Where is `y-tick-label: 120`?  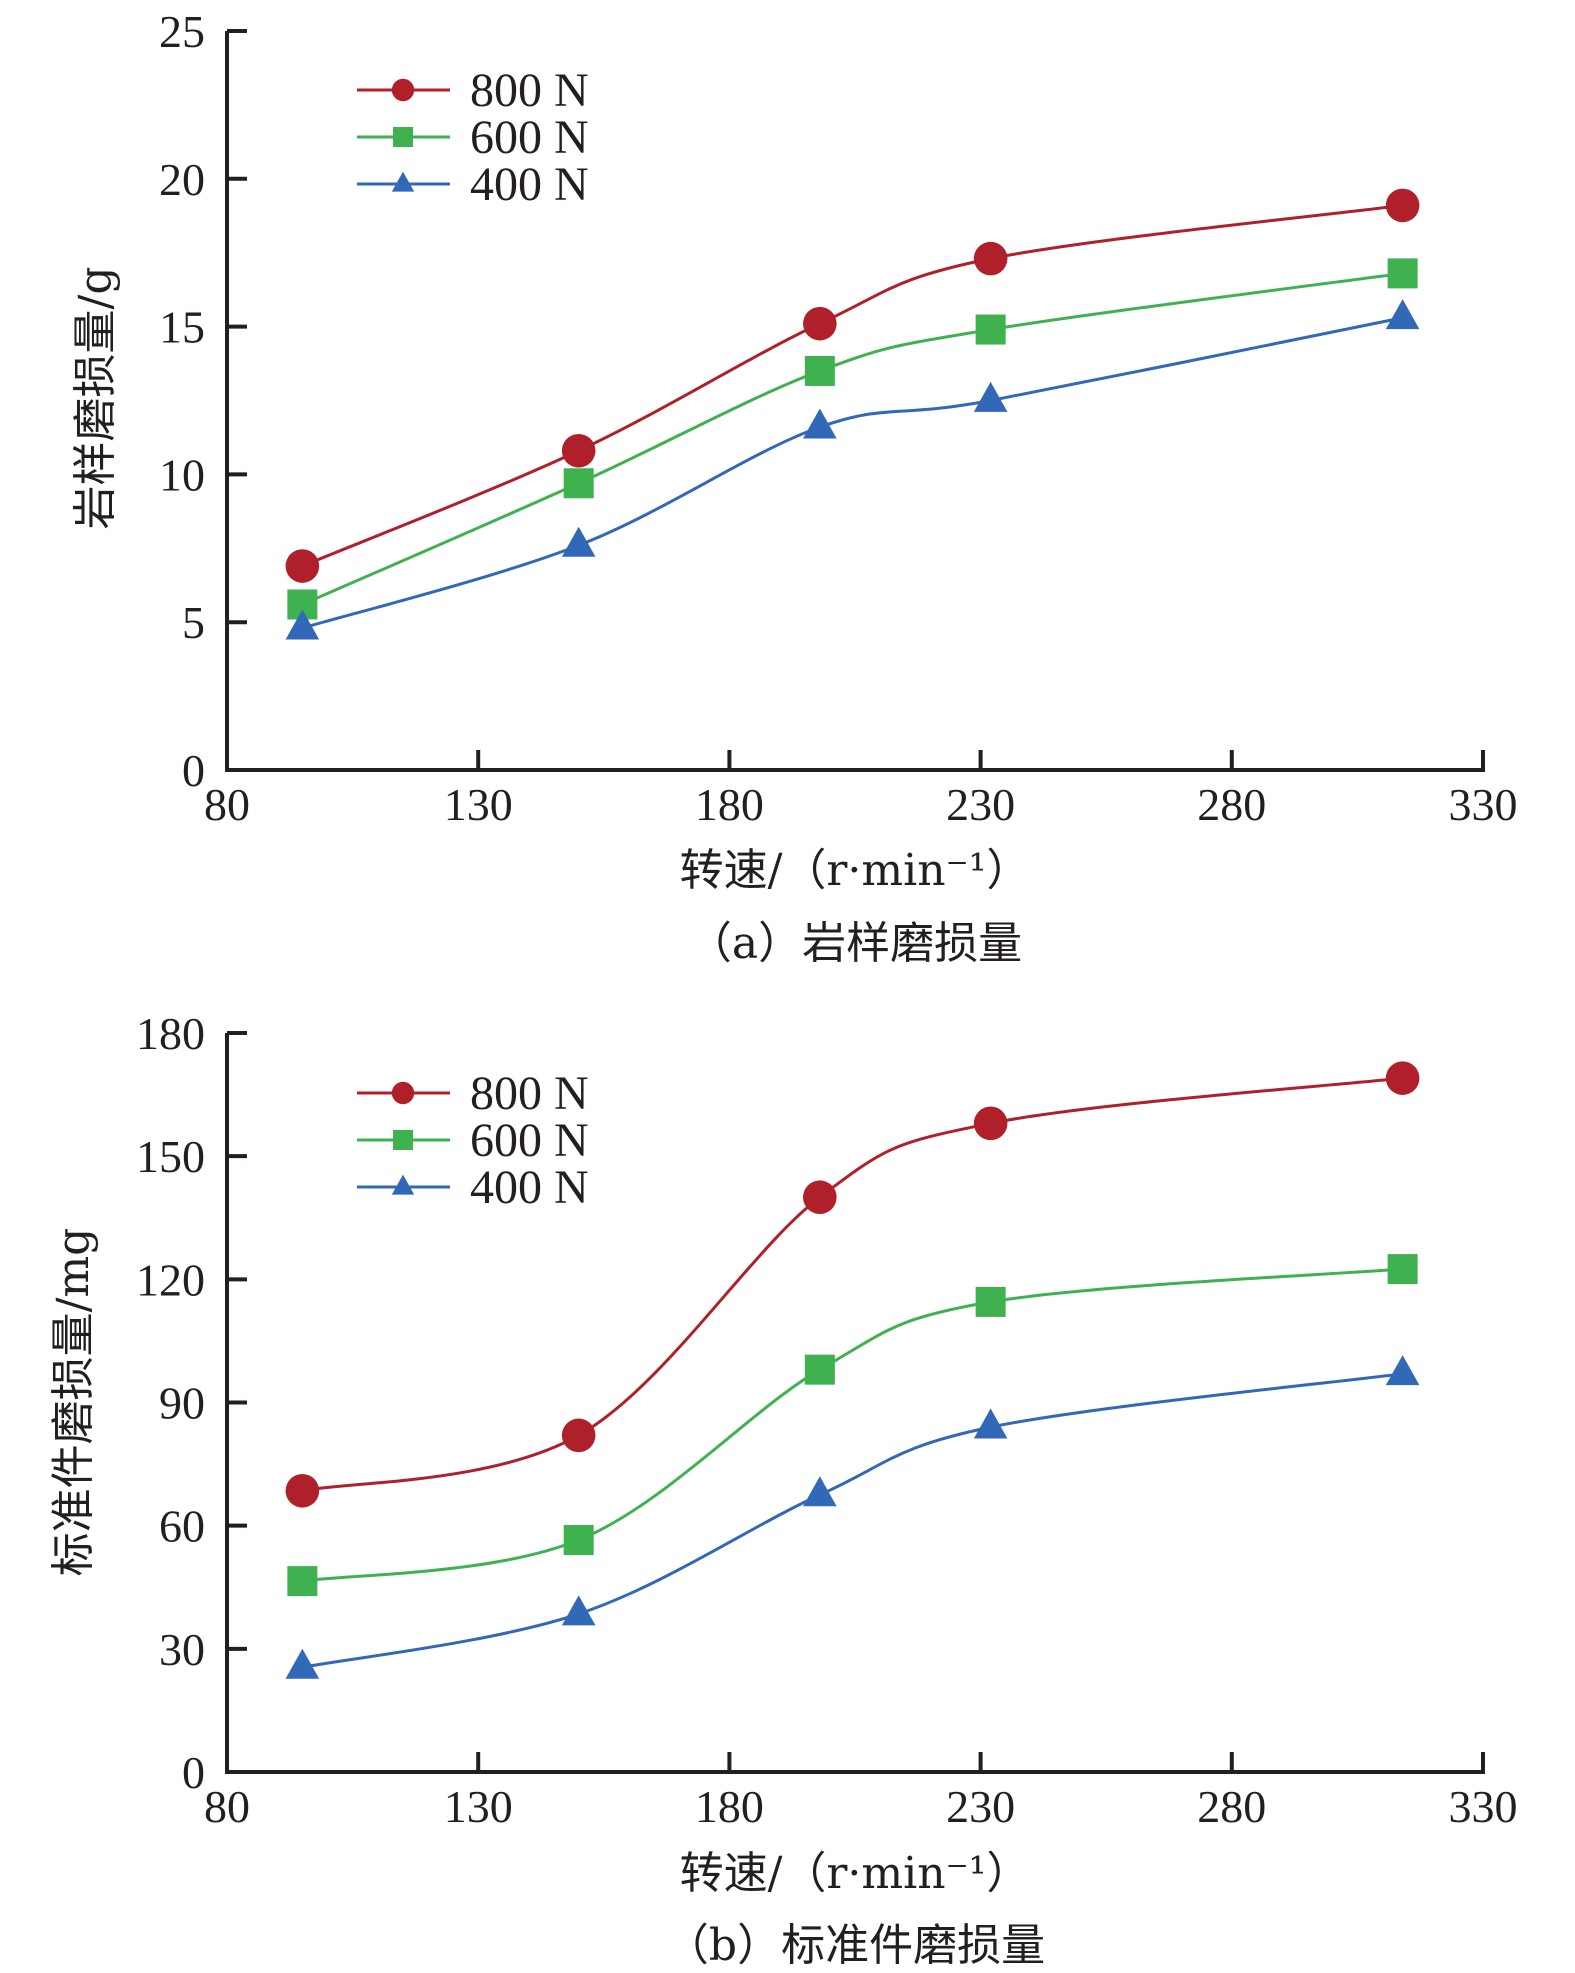 y-tick-label: 120 is located at coordinates (170, 1279).